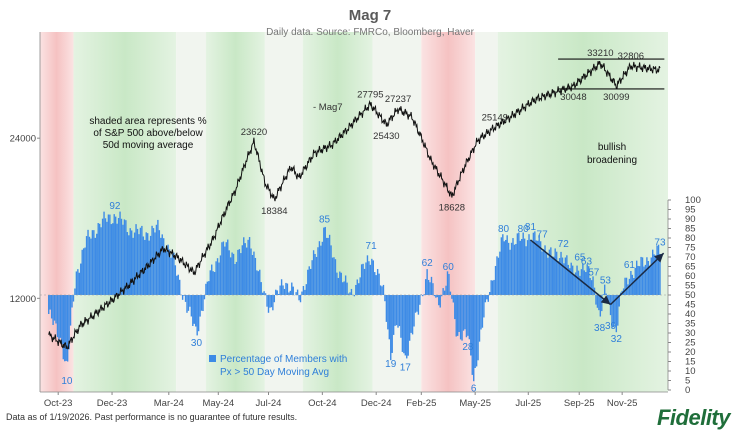 This screenshot has width=740, height=435. What do you see at coordinates (690, 238) in the screenshot?
I see `right-tick-label: 80` at bounding box center [690, 238].